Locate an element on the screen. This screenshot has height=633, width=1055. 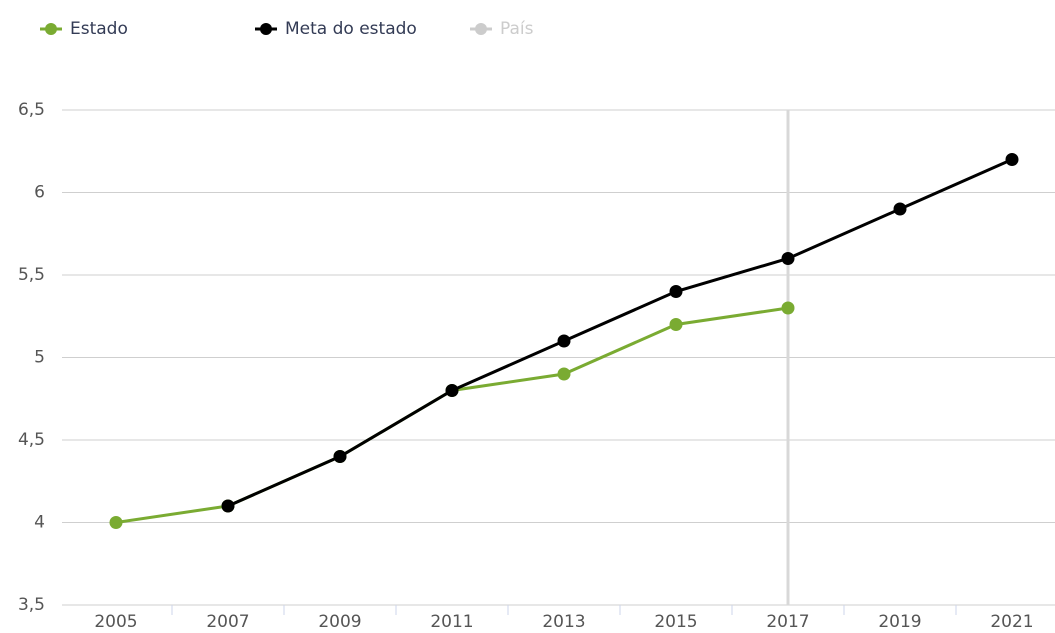
y-tick-label: 5 is located at coordinates (39, 358).